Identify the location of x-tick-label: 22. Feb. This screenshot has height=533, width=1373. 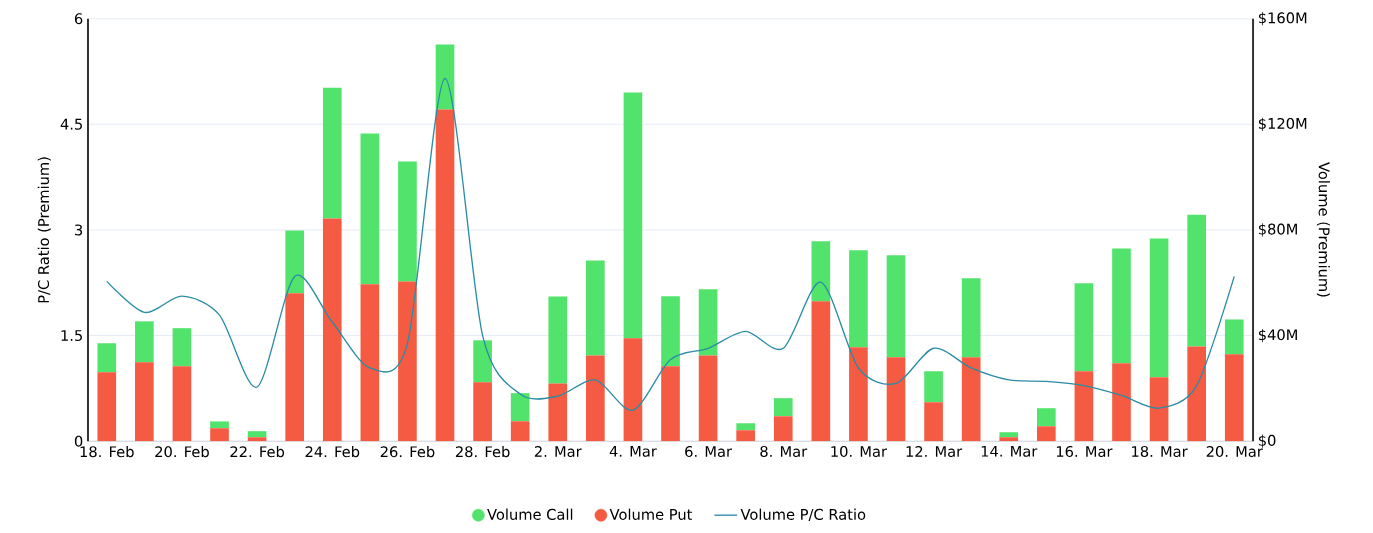
(257, 451).